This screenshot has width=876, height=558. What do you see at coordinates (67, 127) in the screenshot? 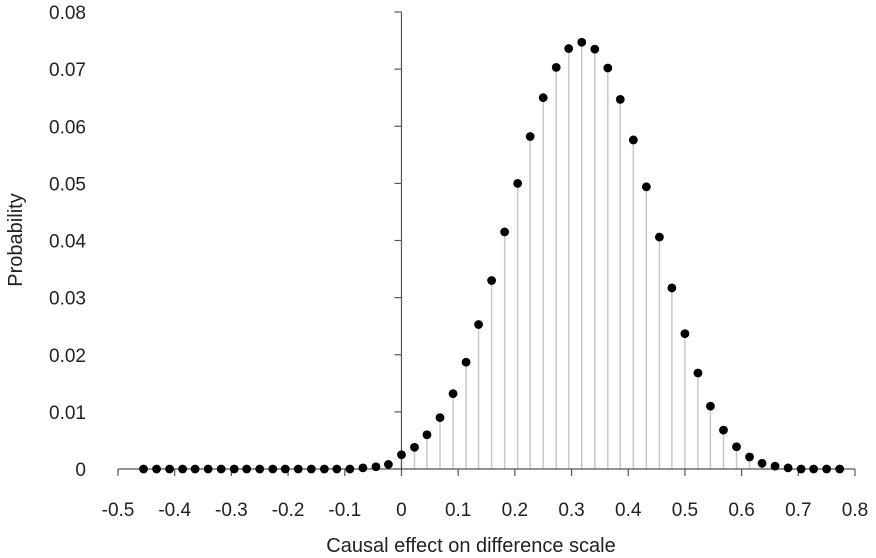
I see `y-tick-label: 0.06` at bounding box center [67, 127].